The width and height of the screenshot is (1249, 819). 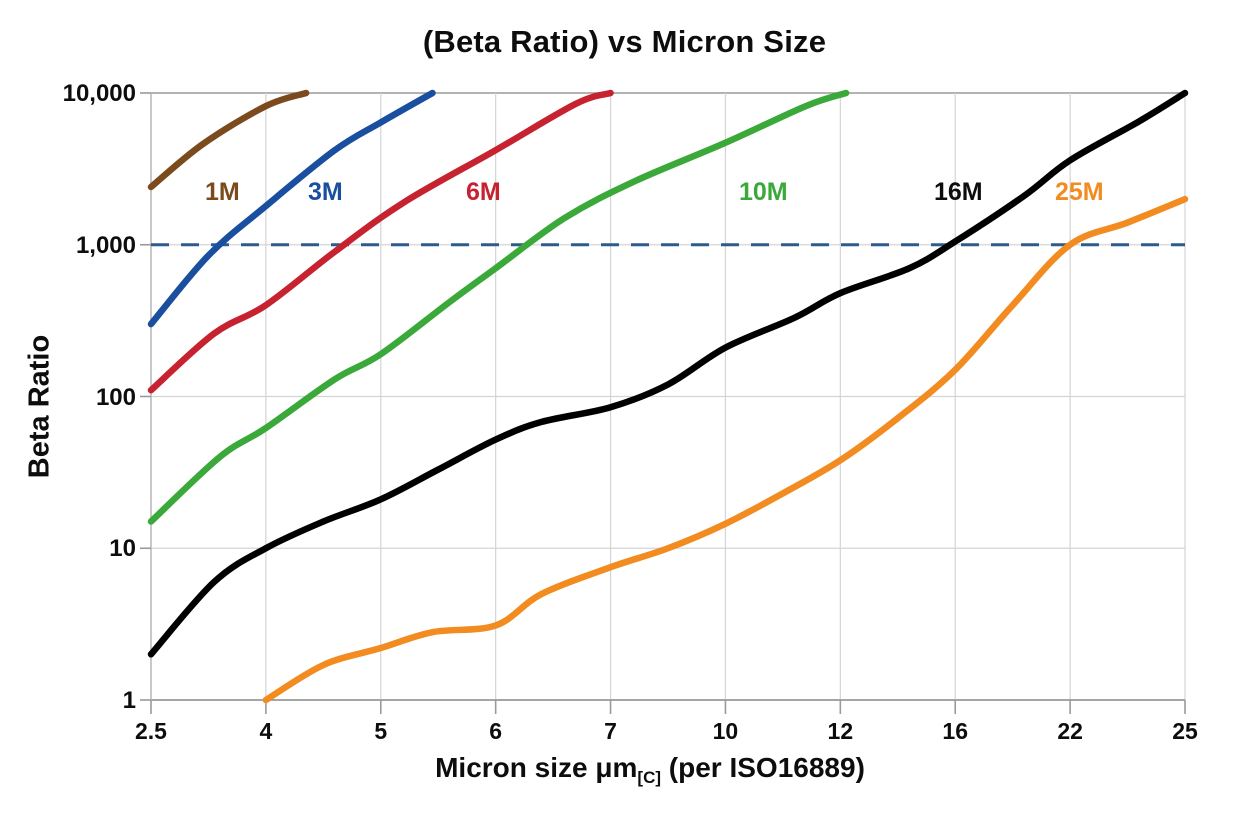 I want to click on x-tick-label: 5, so click(x=381, y=731).